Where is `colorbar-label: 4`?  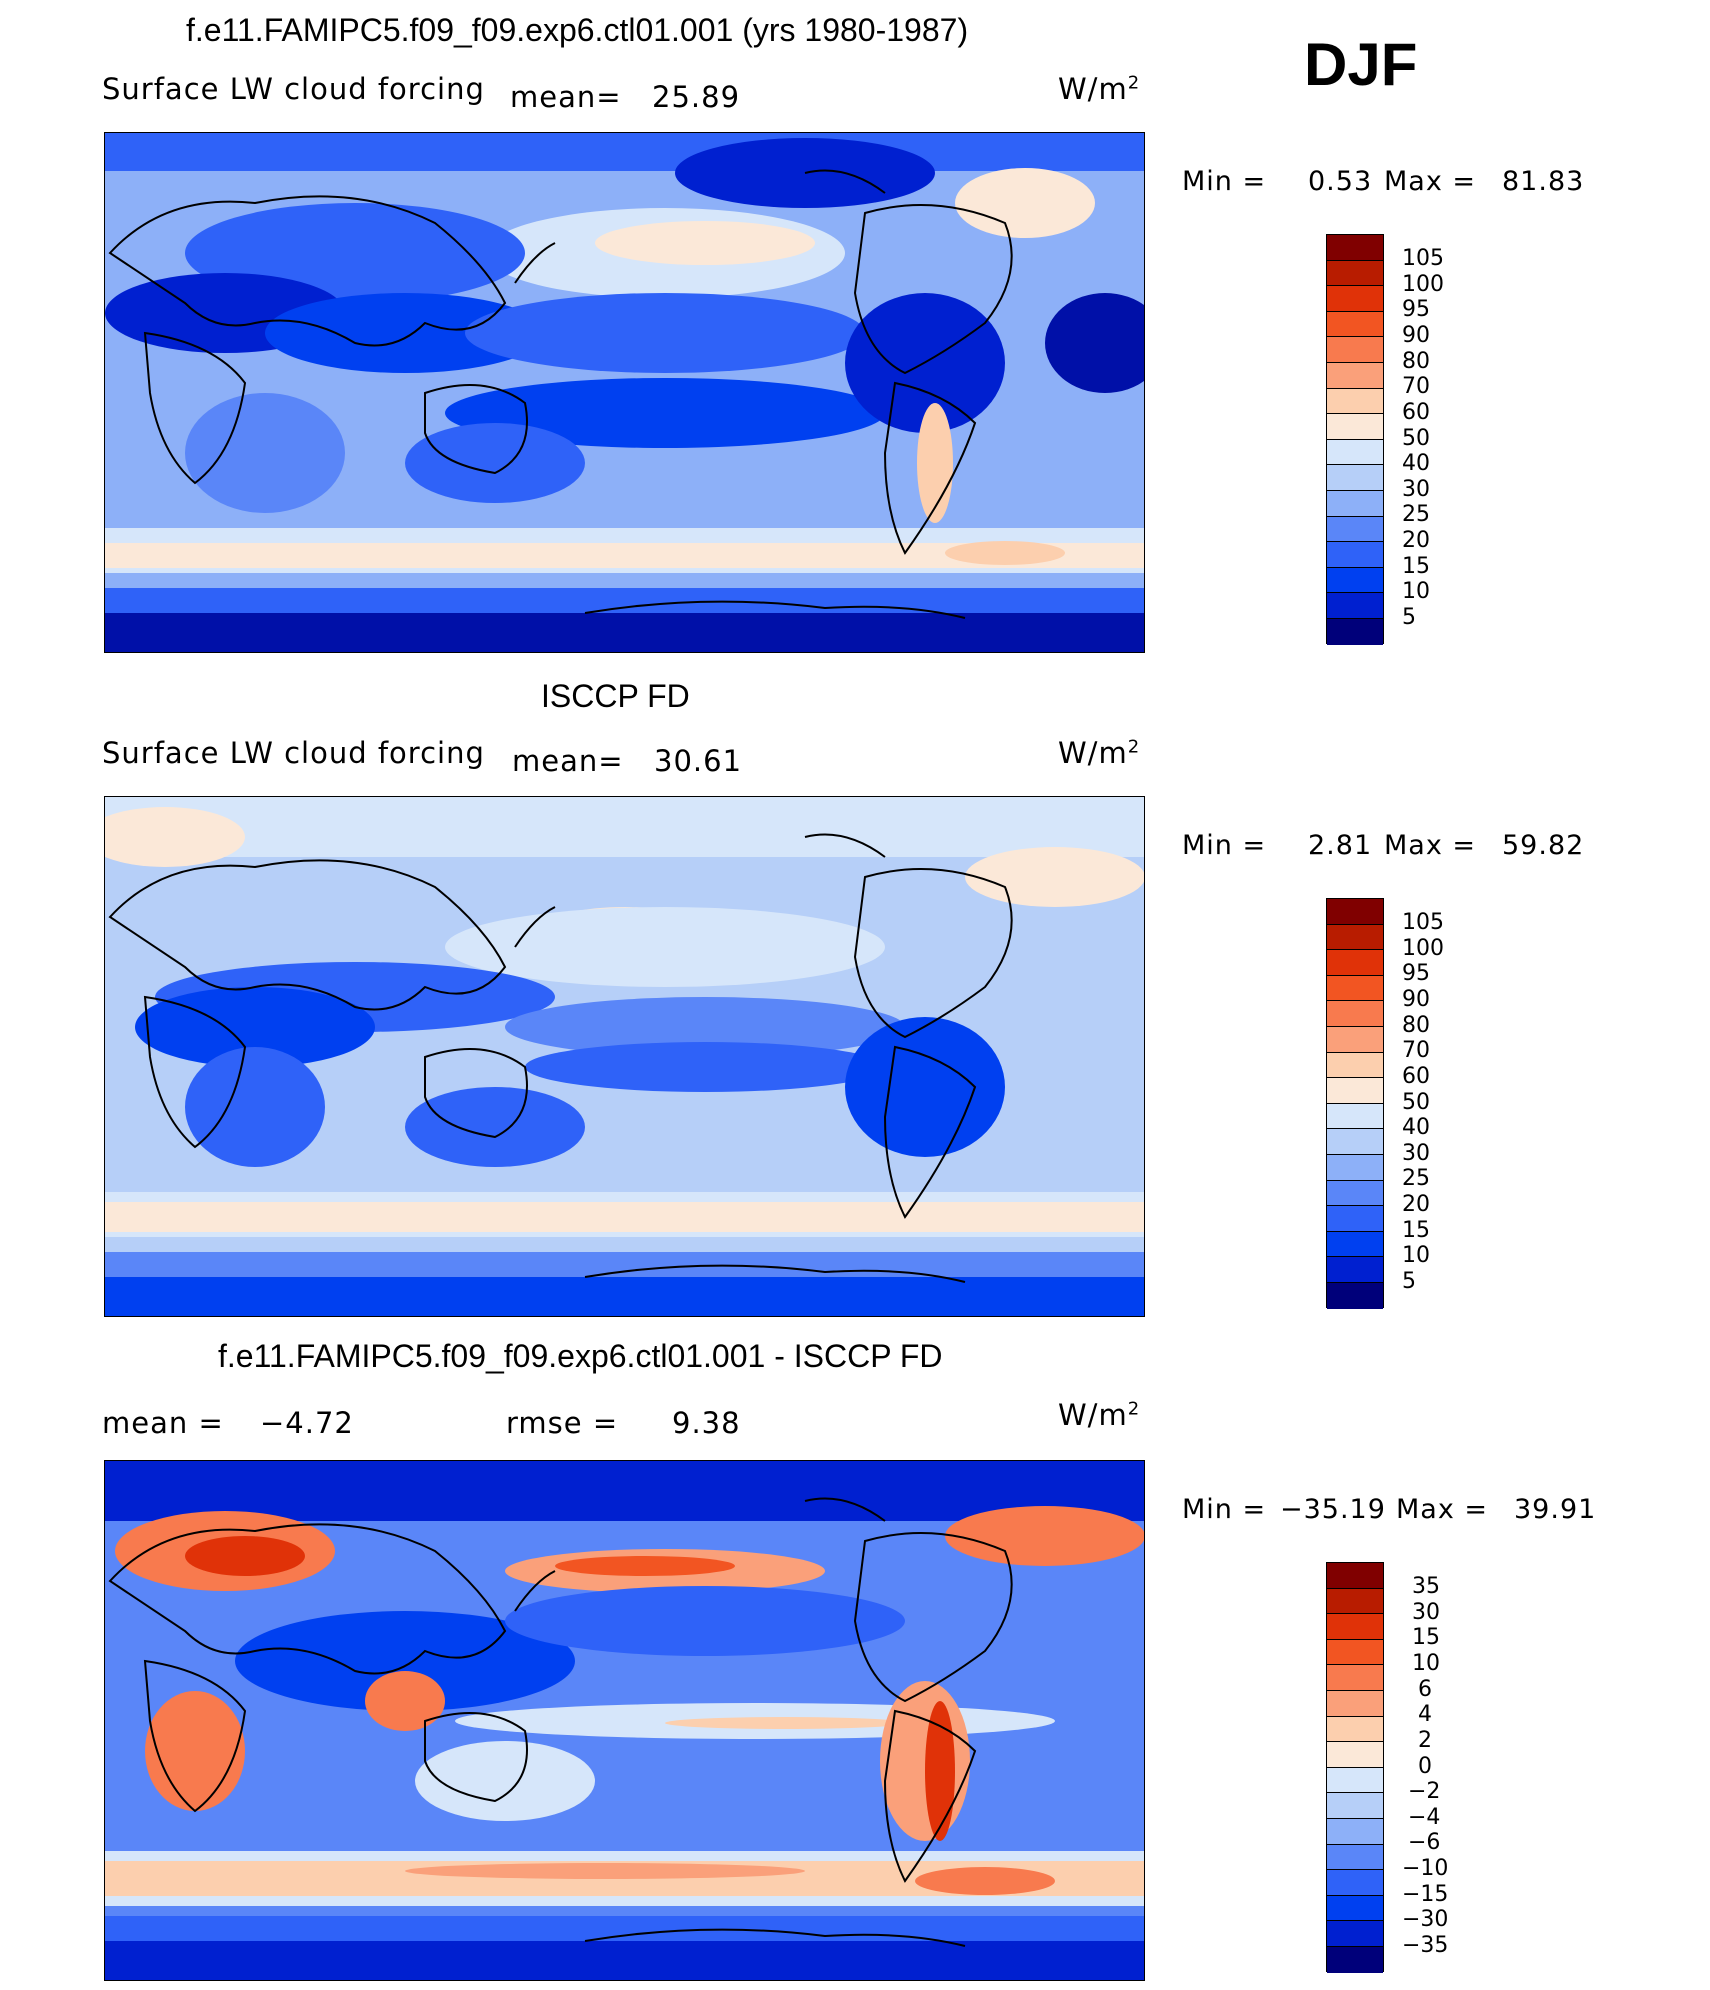
colorbar-label: 4 is located at coordinates (1425, 1714).